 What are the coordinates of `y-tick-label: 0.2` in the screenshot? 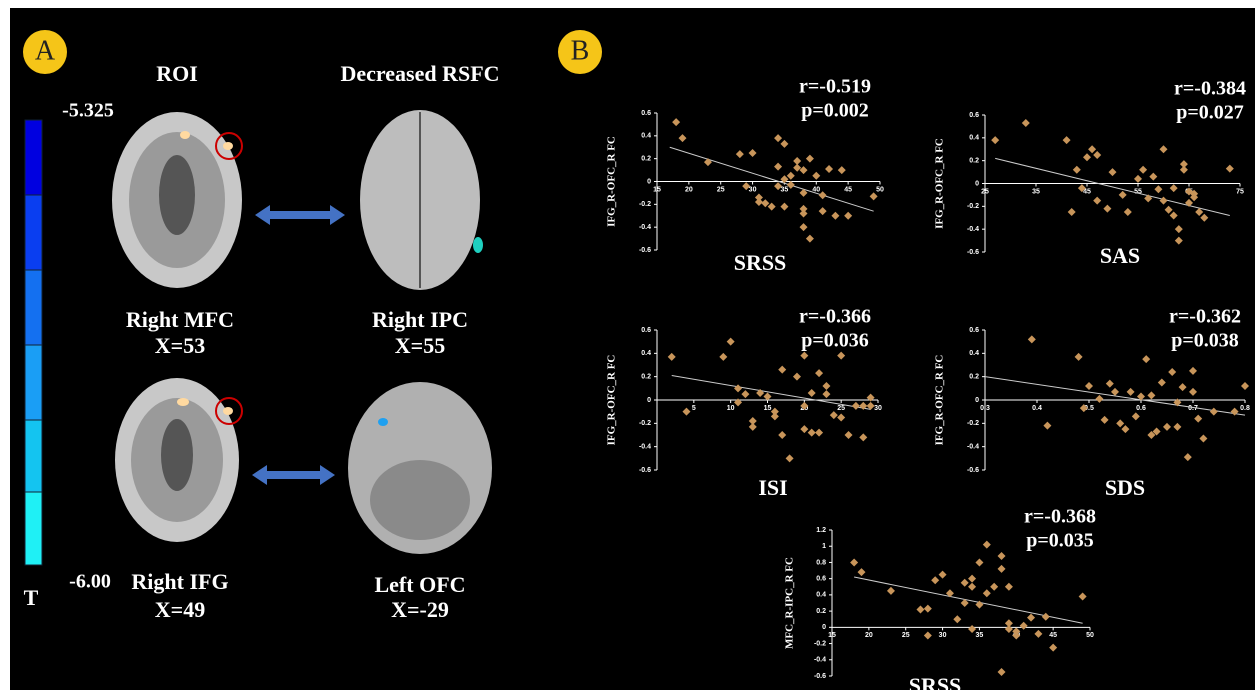 It's located at (646, 159).